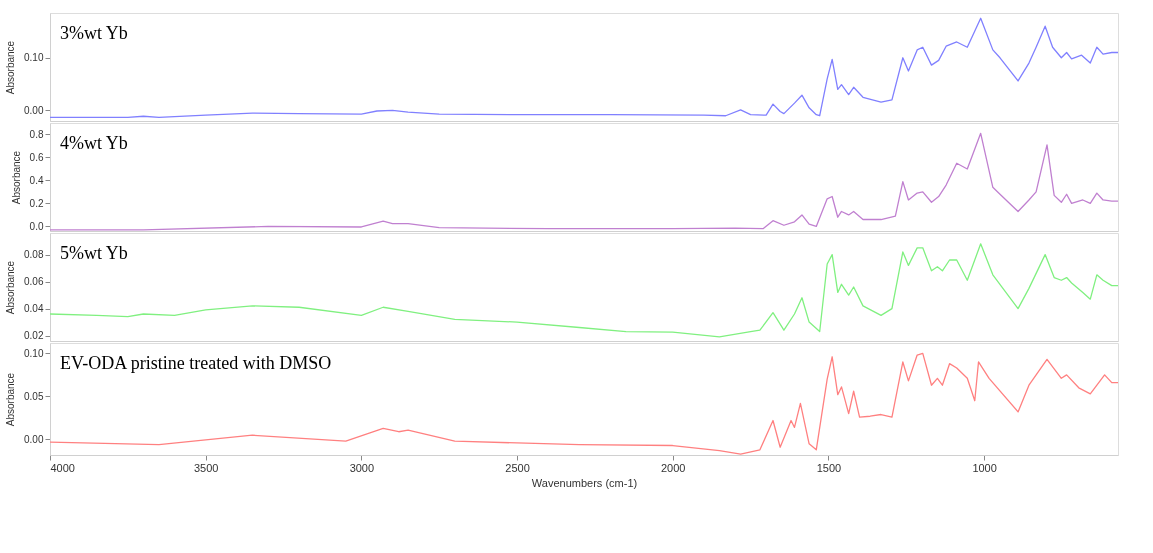  What do you see at coordinates (34, 336) in the screenshot?
I see `y-tick-label: 0.02` at bounding box center [34, 336].